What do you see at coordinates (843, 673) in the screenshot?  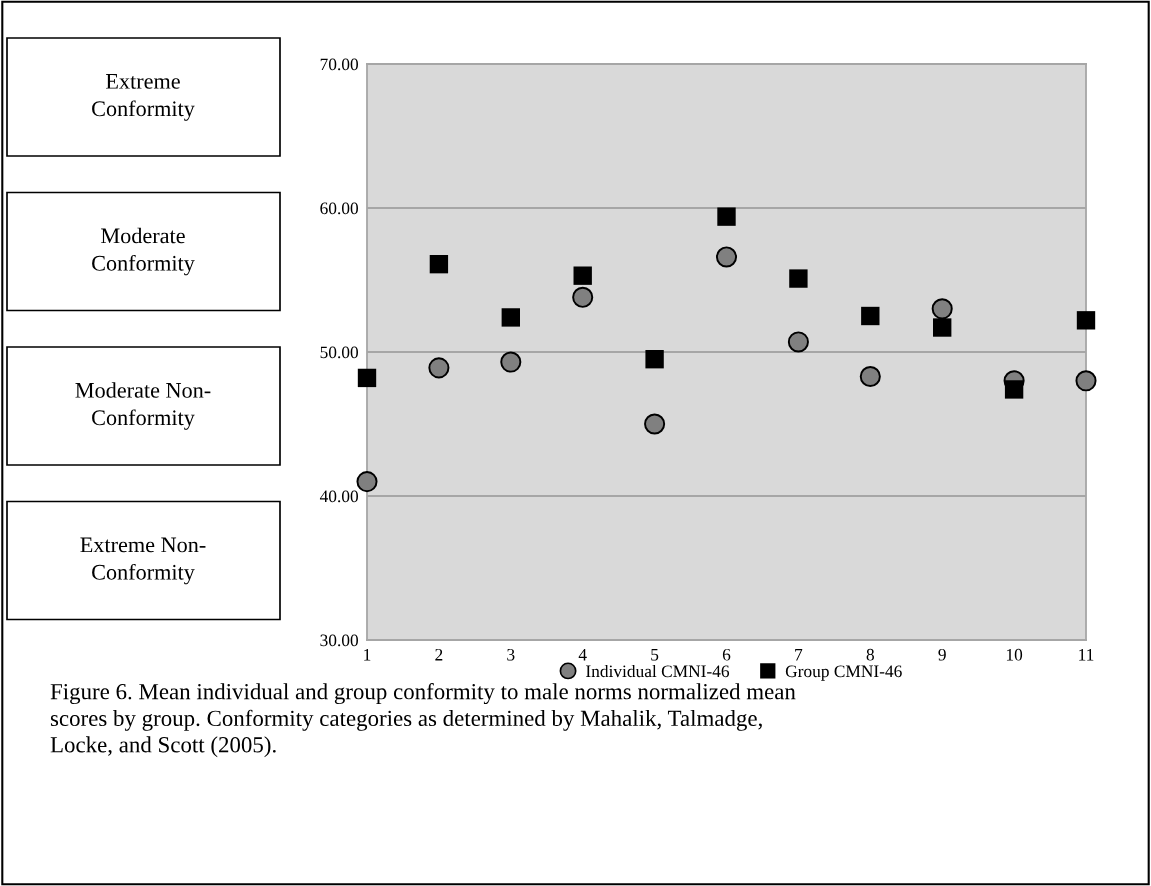 I see `legend-label: Group CMNI-46` at bounding box center [843, 673].